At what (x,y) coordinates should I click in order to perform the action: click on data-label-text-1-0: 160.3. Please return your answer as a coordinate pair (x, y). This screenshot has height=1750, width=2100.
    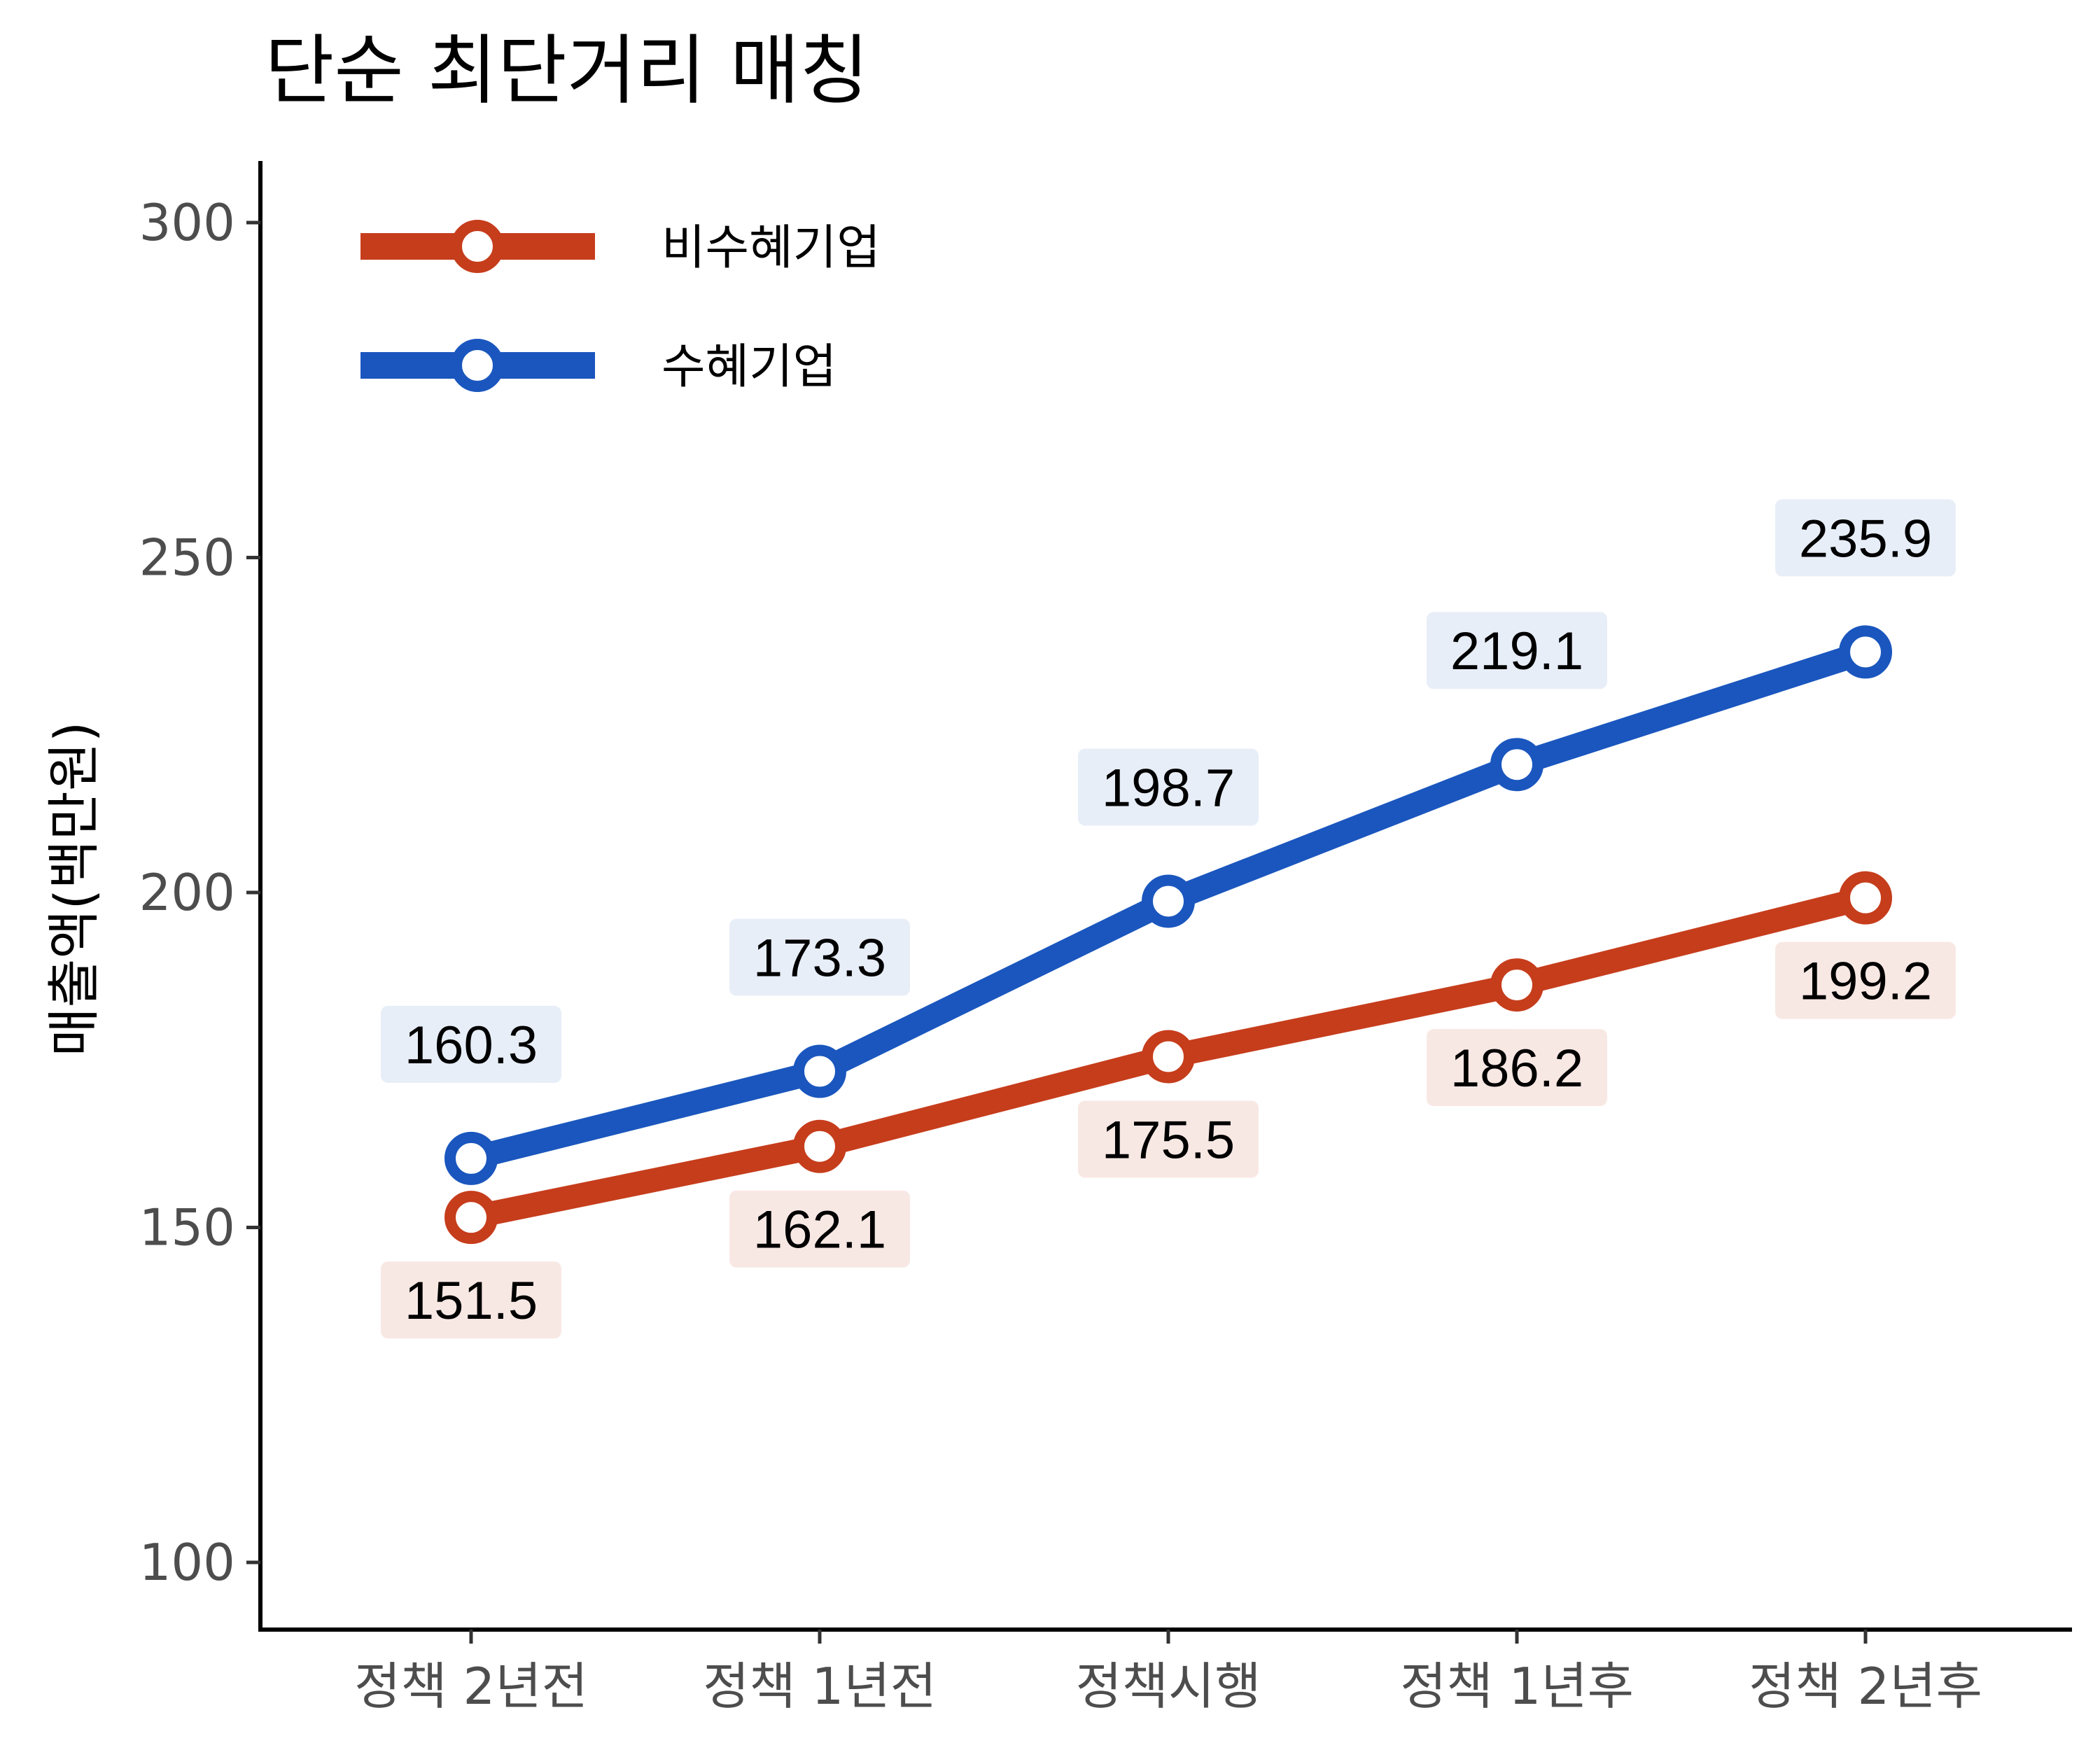
    Looking at the image, I should click on (471, 1045).